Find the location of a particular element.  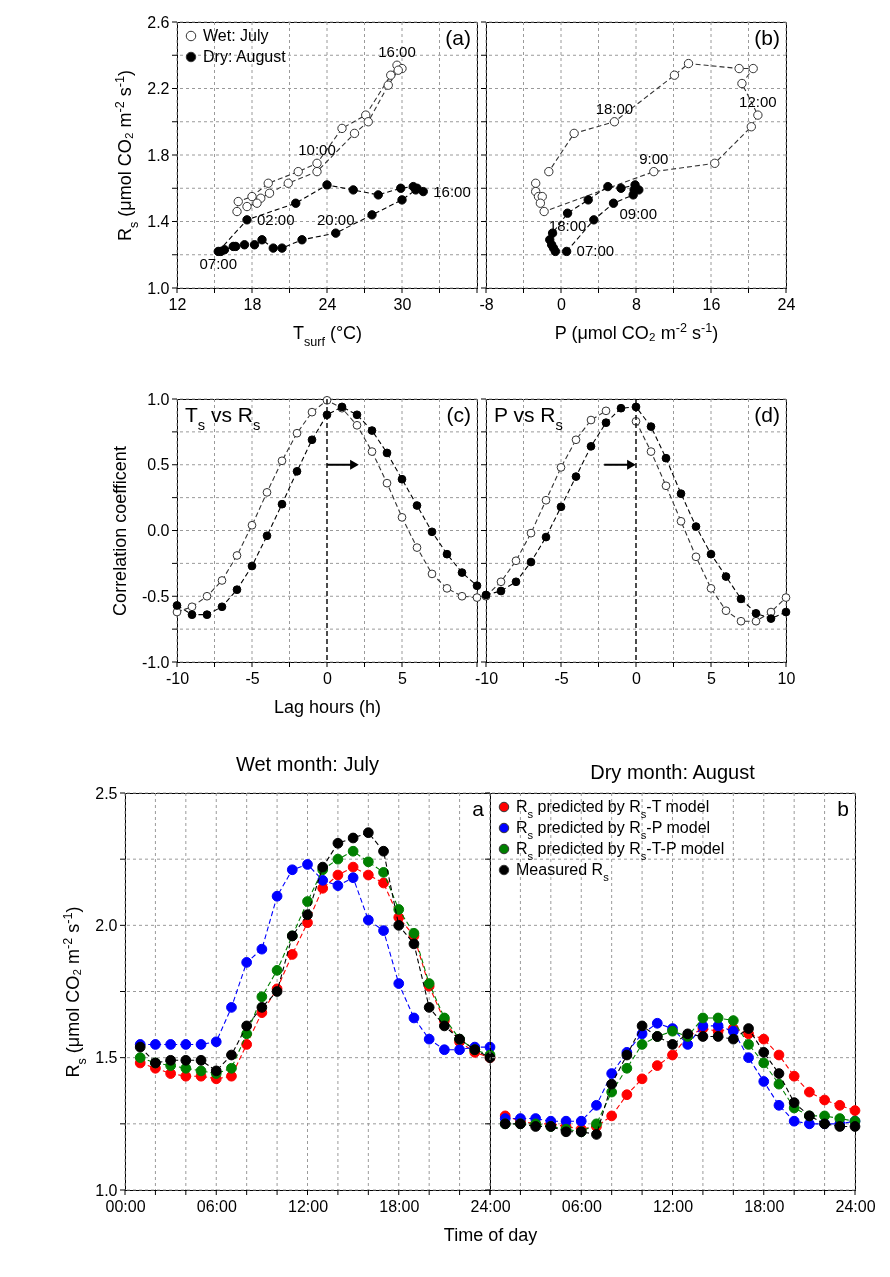

annotation: 10:00 is located at coordinates (317, 150).